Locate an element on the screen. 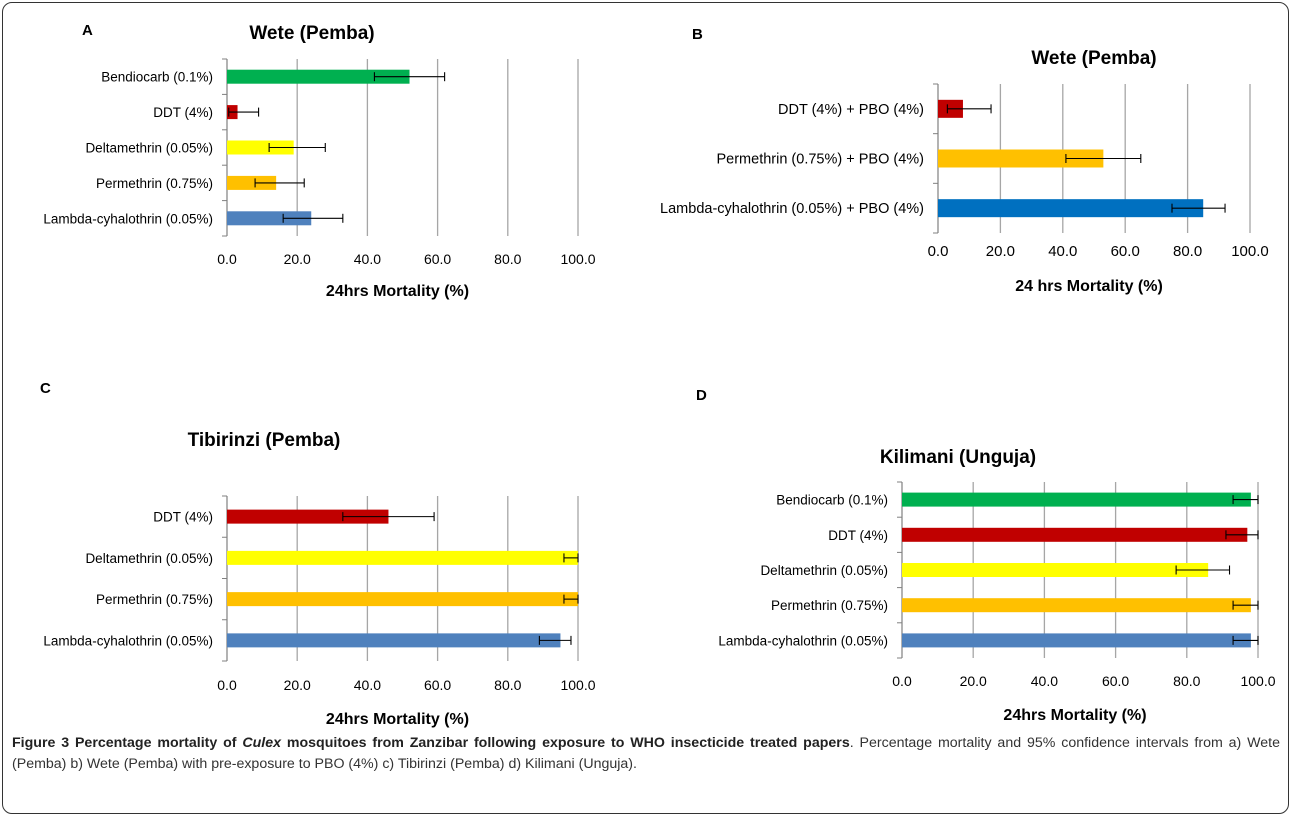 The width and height of the screenshot is (1293, 818). x-axis-label-a: 24hrs Mortality (%) is located at coordinates (397, 291).